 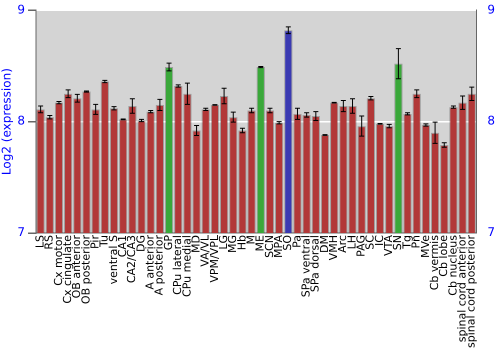 I want to click on x-tick-label: Tg, so click(x=407, y=242).